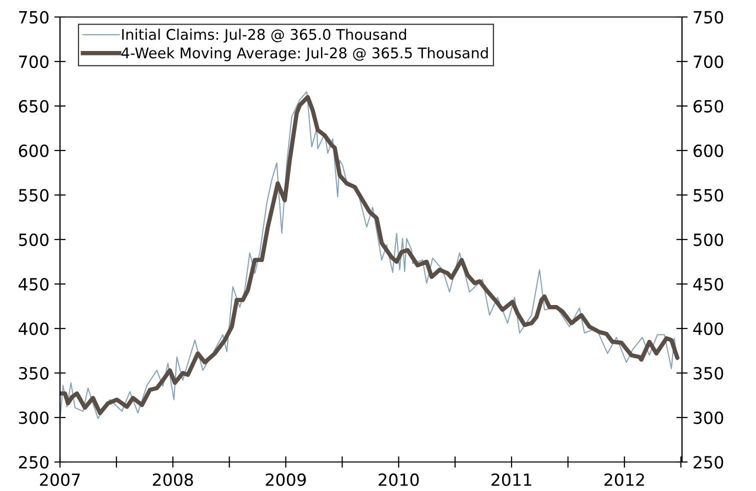  What do you see at coordinates (33, 106) in the screenshot?
I see `y-tick-label: 650` at bounding box center [33, 106].